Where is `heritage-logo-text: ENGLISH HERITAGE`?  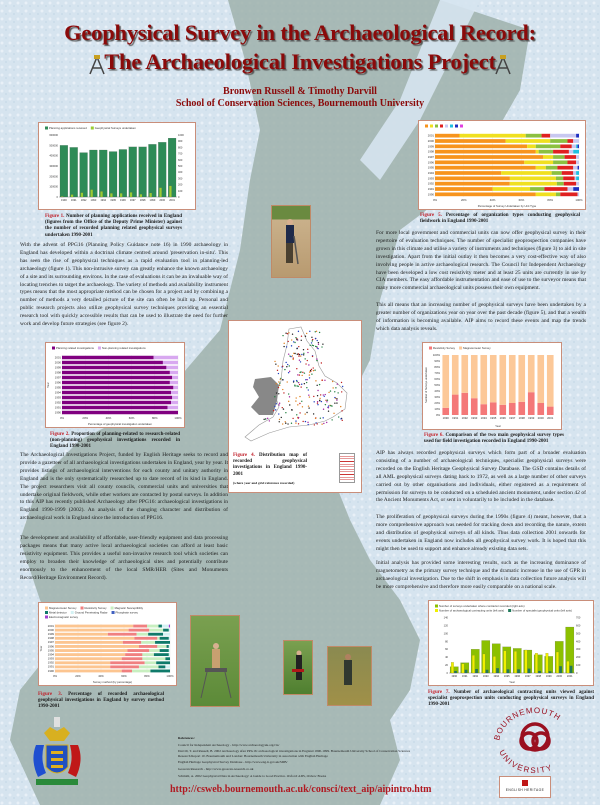
heritage-logo-text: ENGLISH HERITAGE is located at coordinates (525, 790).